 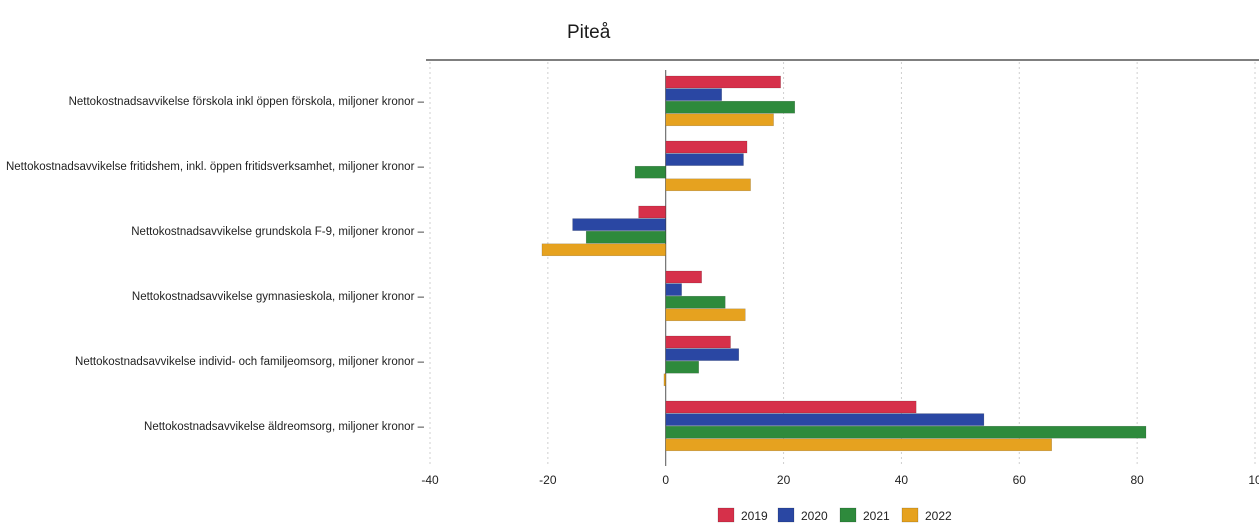 I want to click on legend-label: 2022, so click(x=938, y=516).